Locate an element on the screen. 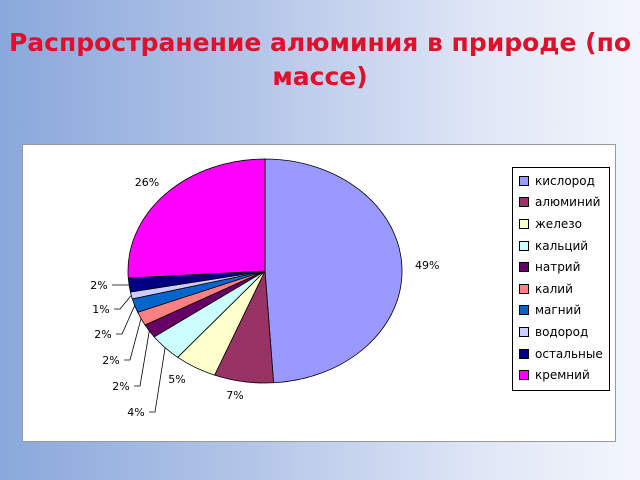 Image resolution: width=640 pixels, height=480 pixels. data-label-4: 4% is located at coordinates (135, 412).